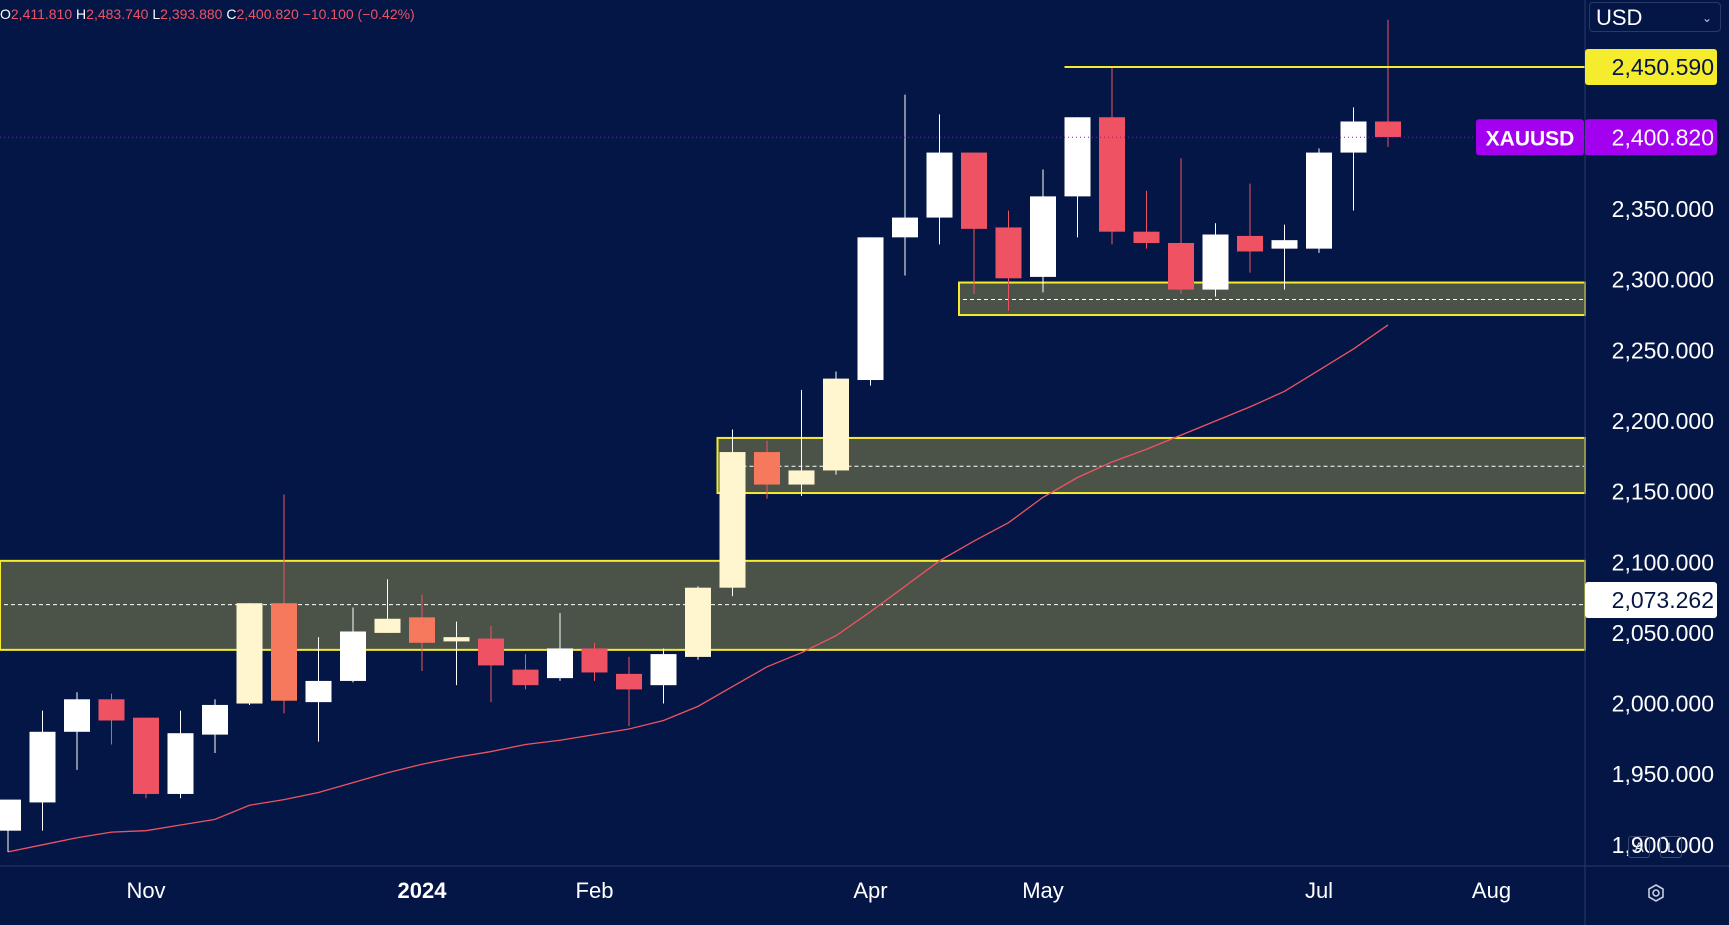 Image resolution: width=1729 pixels, height=925 pixels. I want to click on price-tick-label: 2,200.000, so click(1663, 421).